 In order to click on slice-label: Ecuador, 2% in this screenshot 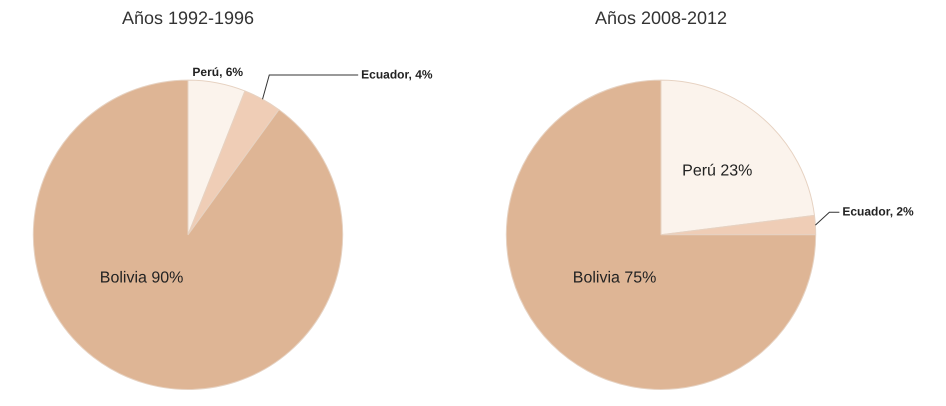, I will do `click(878, 211)`.